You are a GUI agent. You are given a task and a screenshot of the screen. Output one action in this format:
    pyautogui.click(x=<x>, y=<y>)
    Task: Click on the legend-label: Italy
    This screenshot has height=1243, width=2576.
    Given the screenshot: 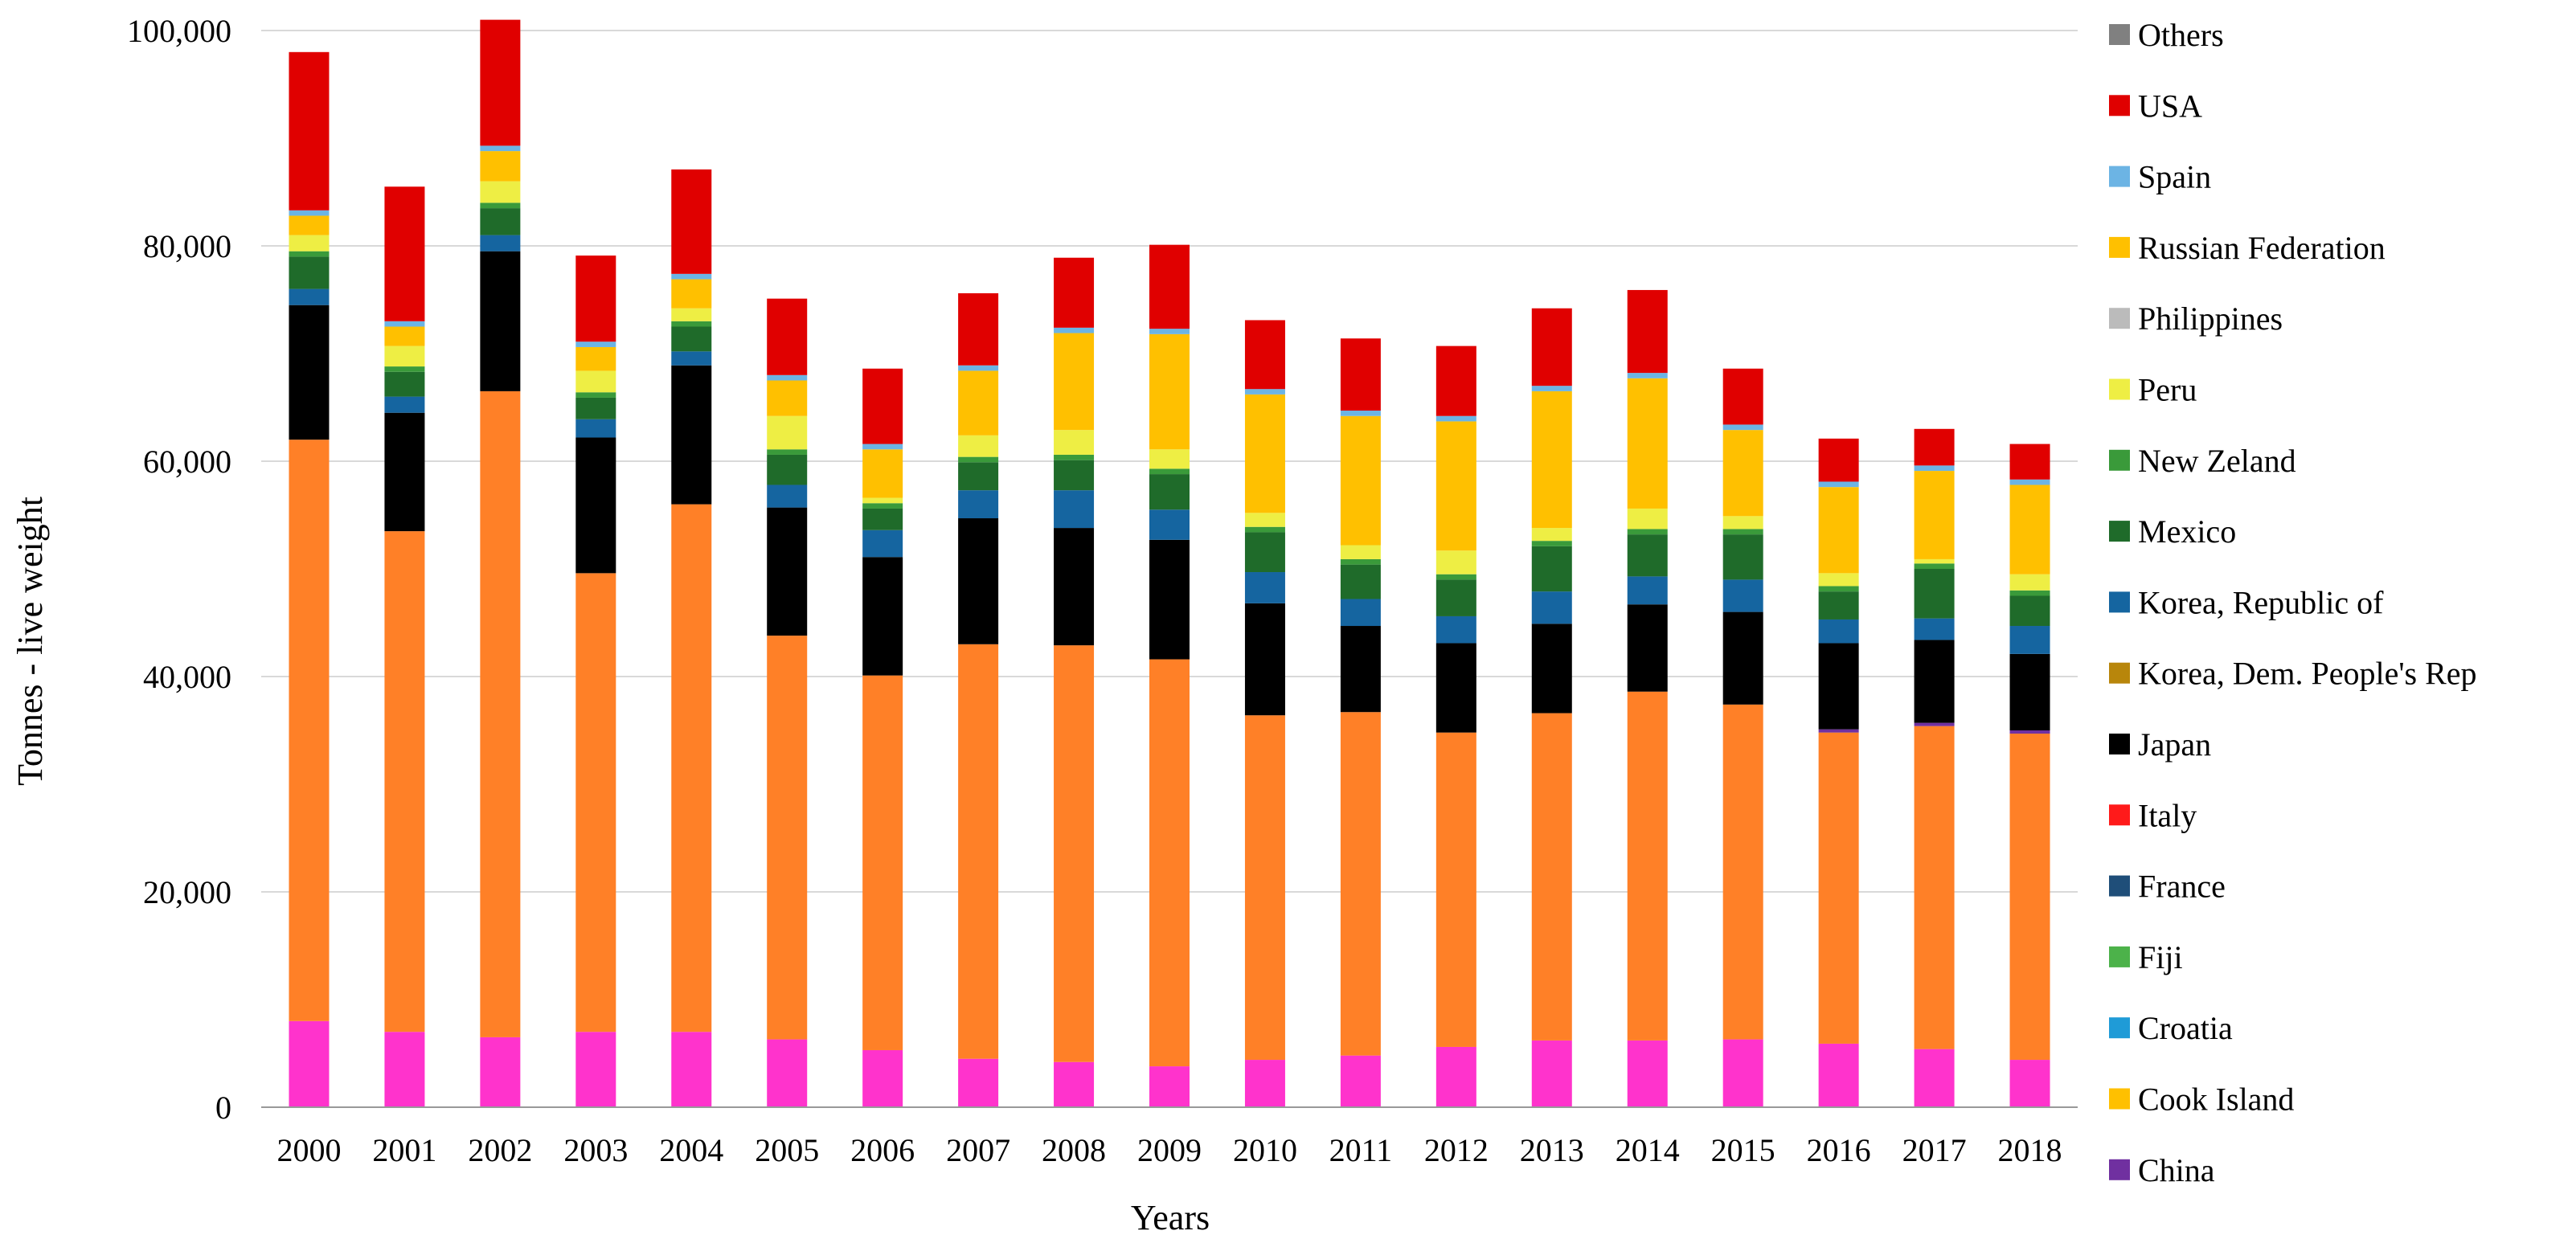 What is the action you would take?
    pyautogui.click(x=2167, y=815)
    